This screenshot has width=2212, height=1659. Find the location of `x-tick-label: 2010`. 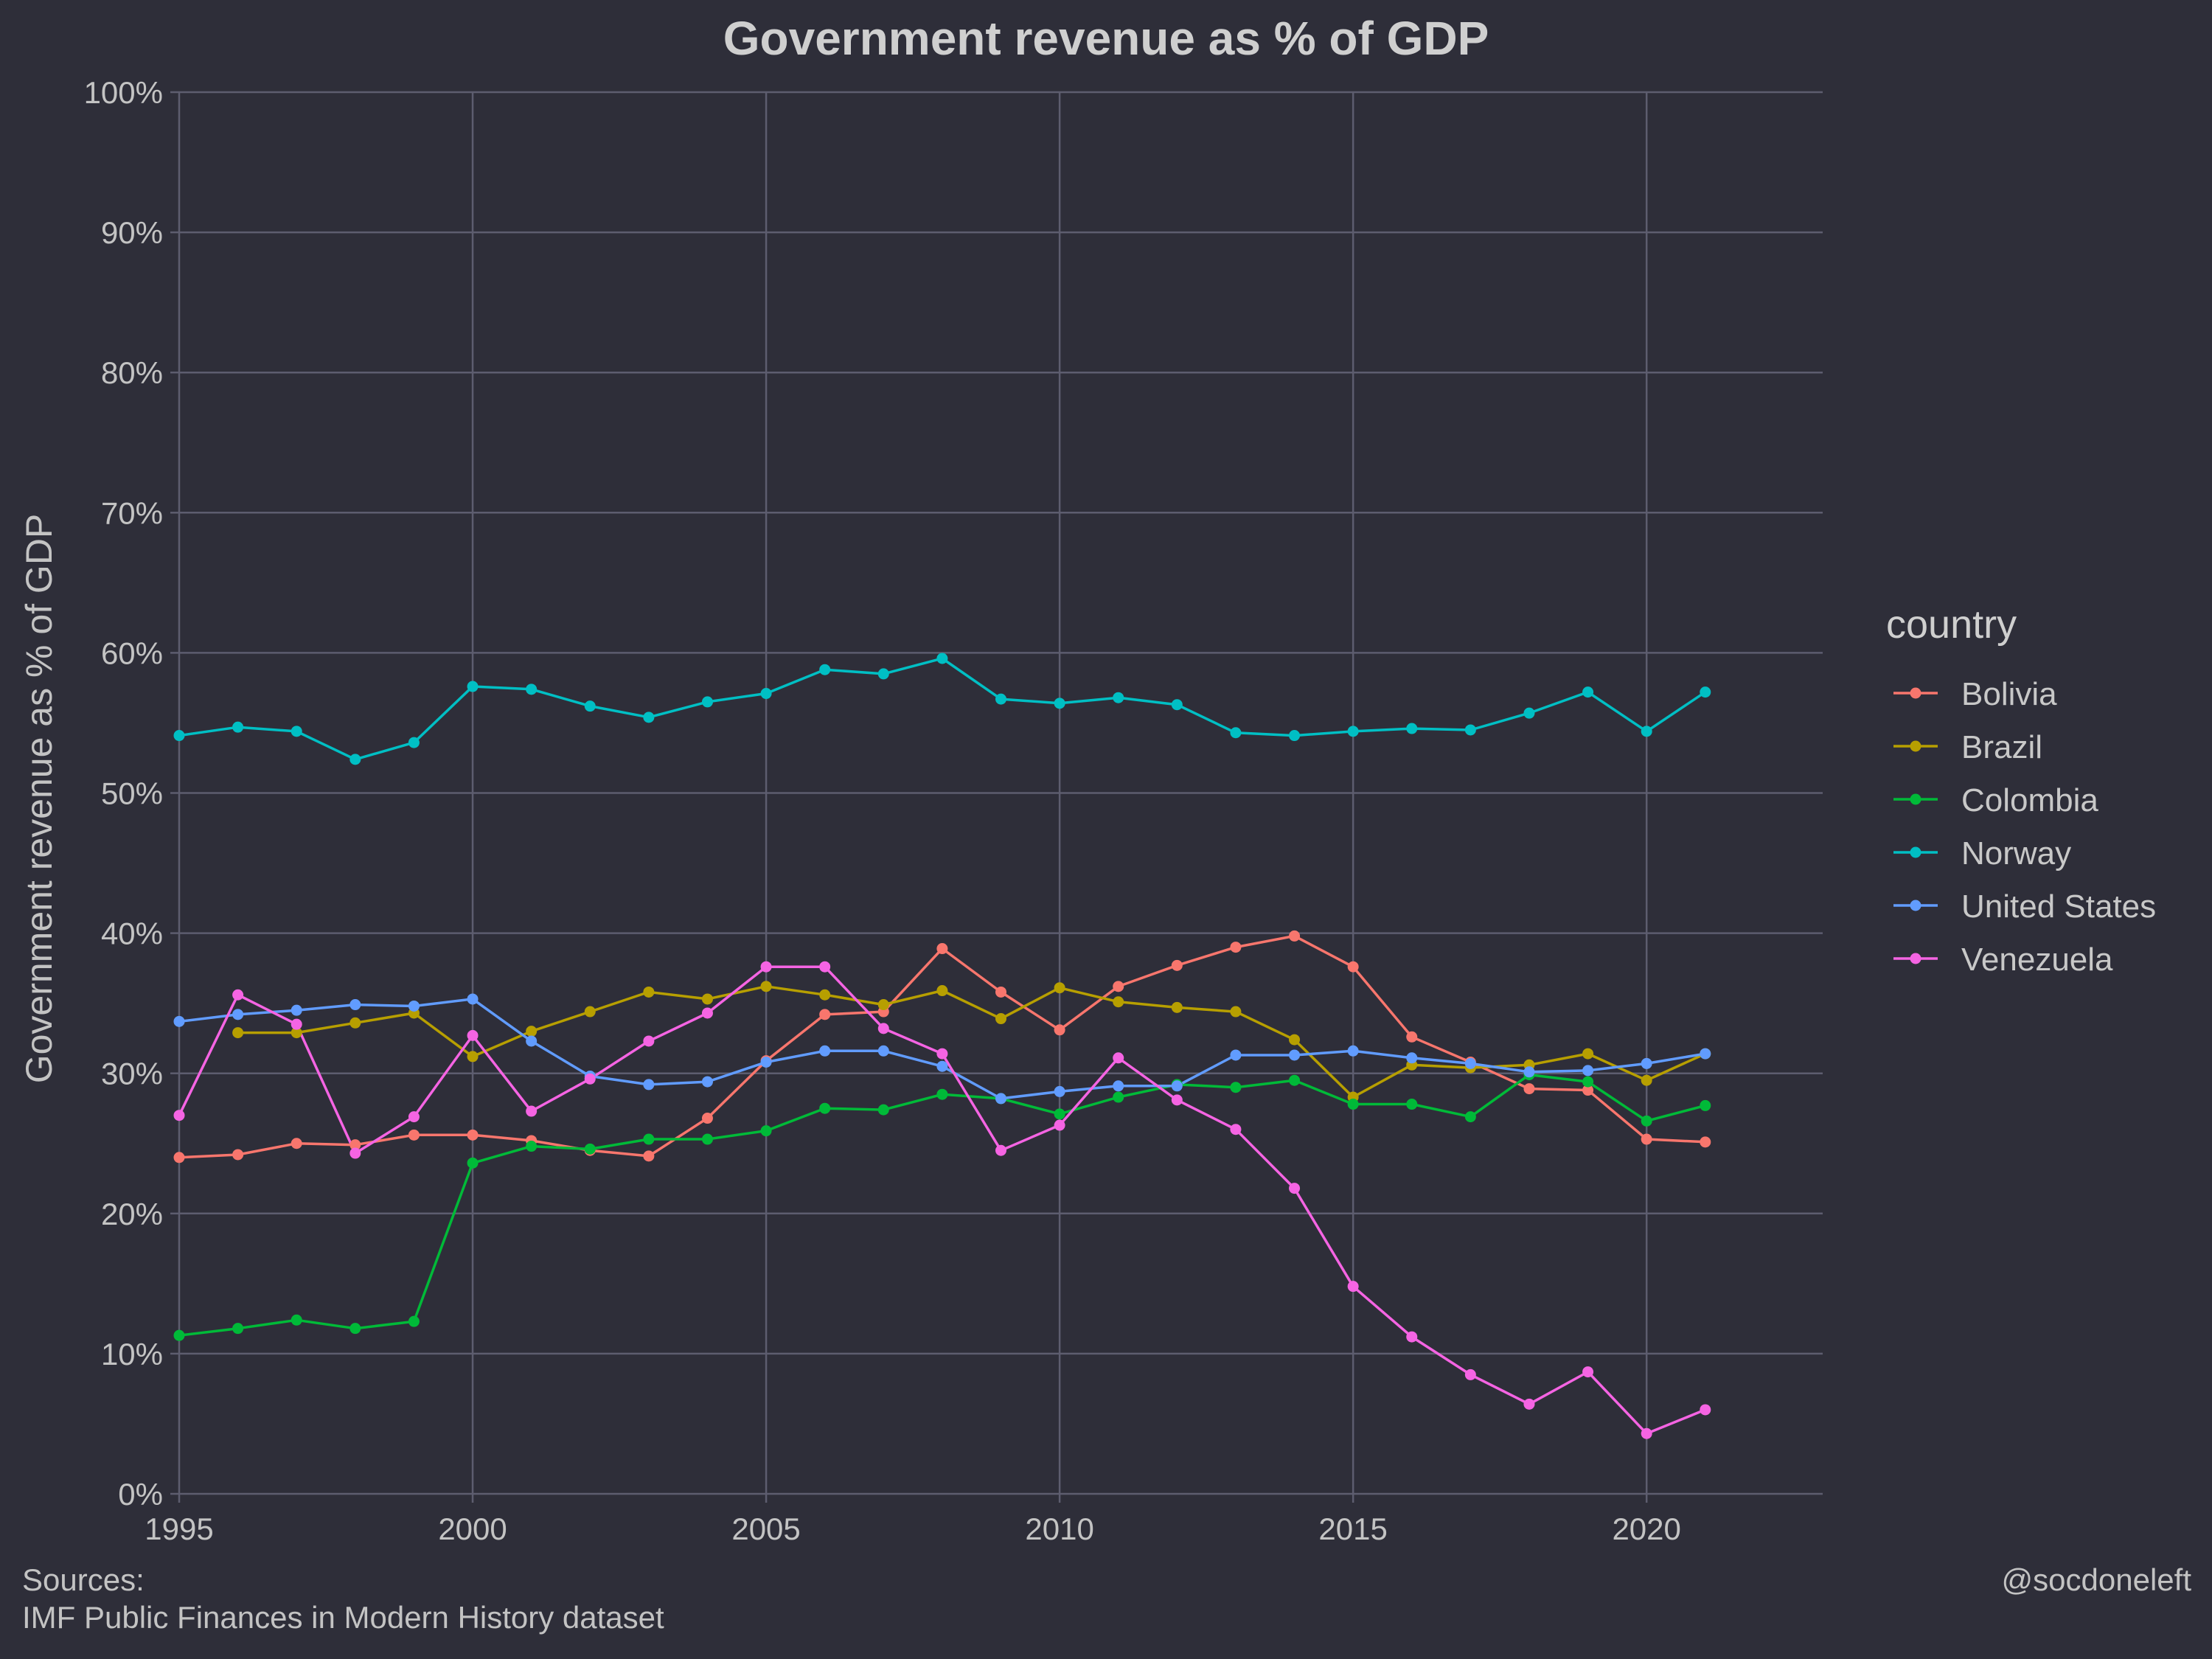

x-tick-label: 2010 is located at coordinates (1059, 1529).